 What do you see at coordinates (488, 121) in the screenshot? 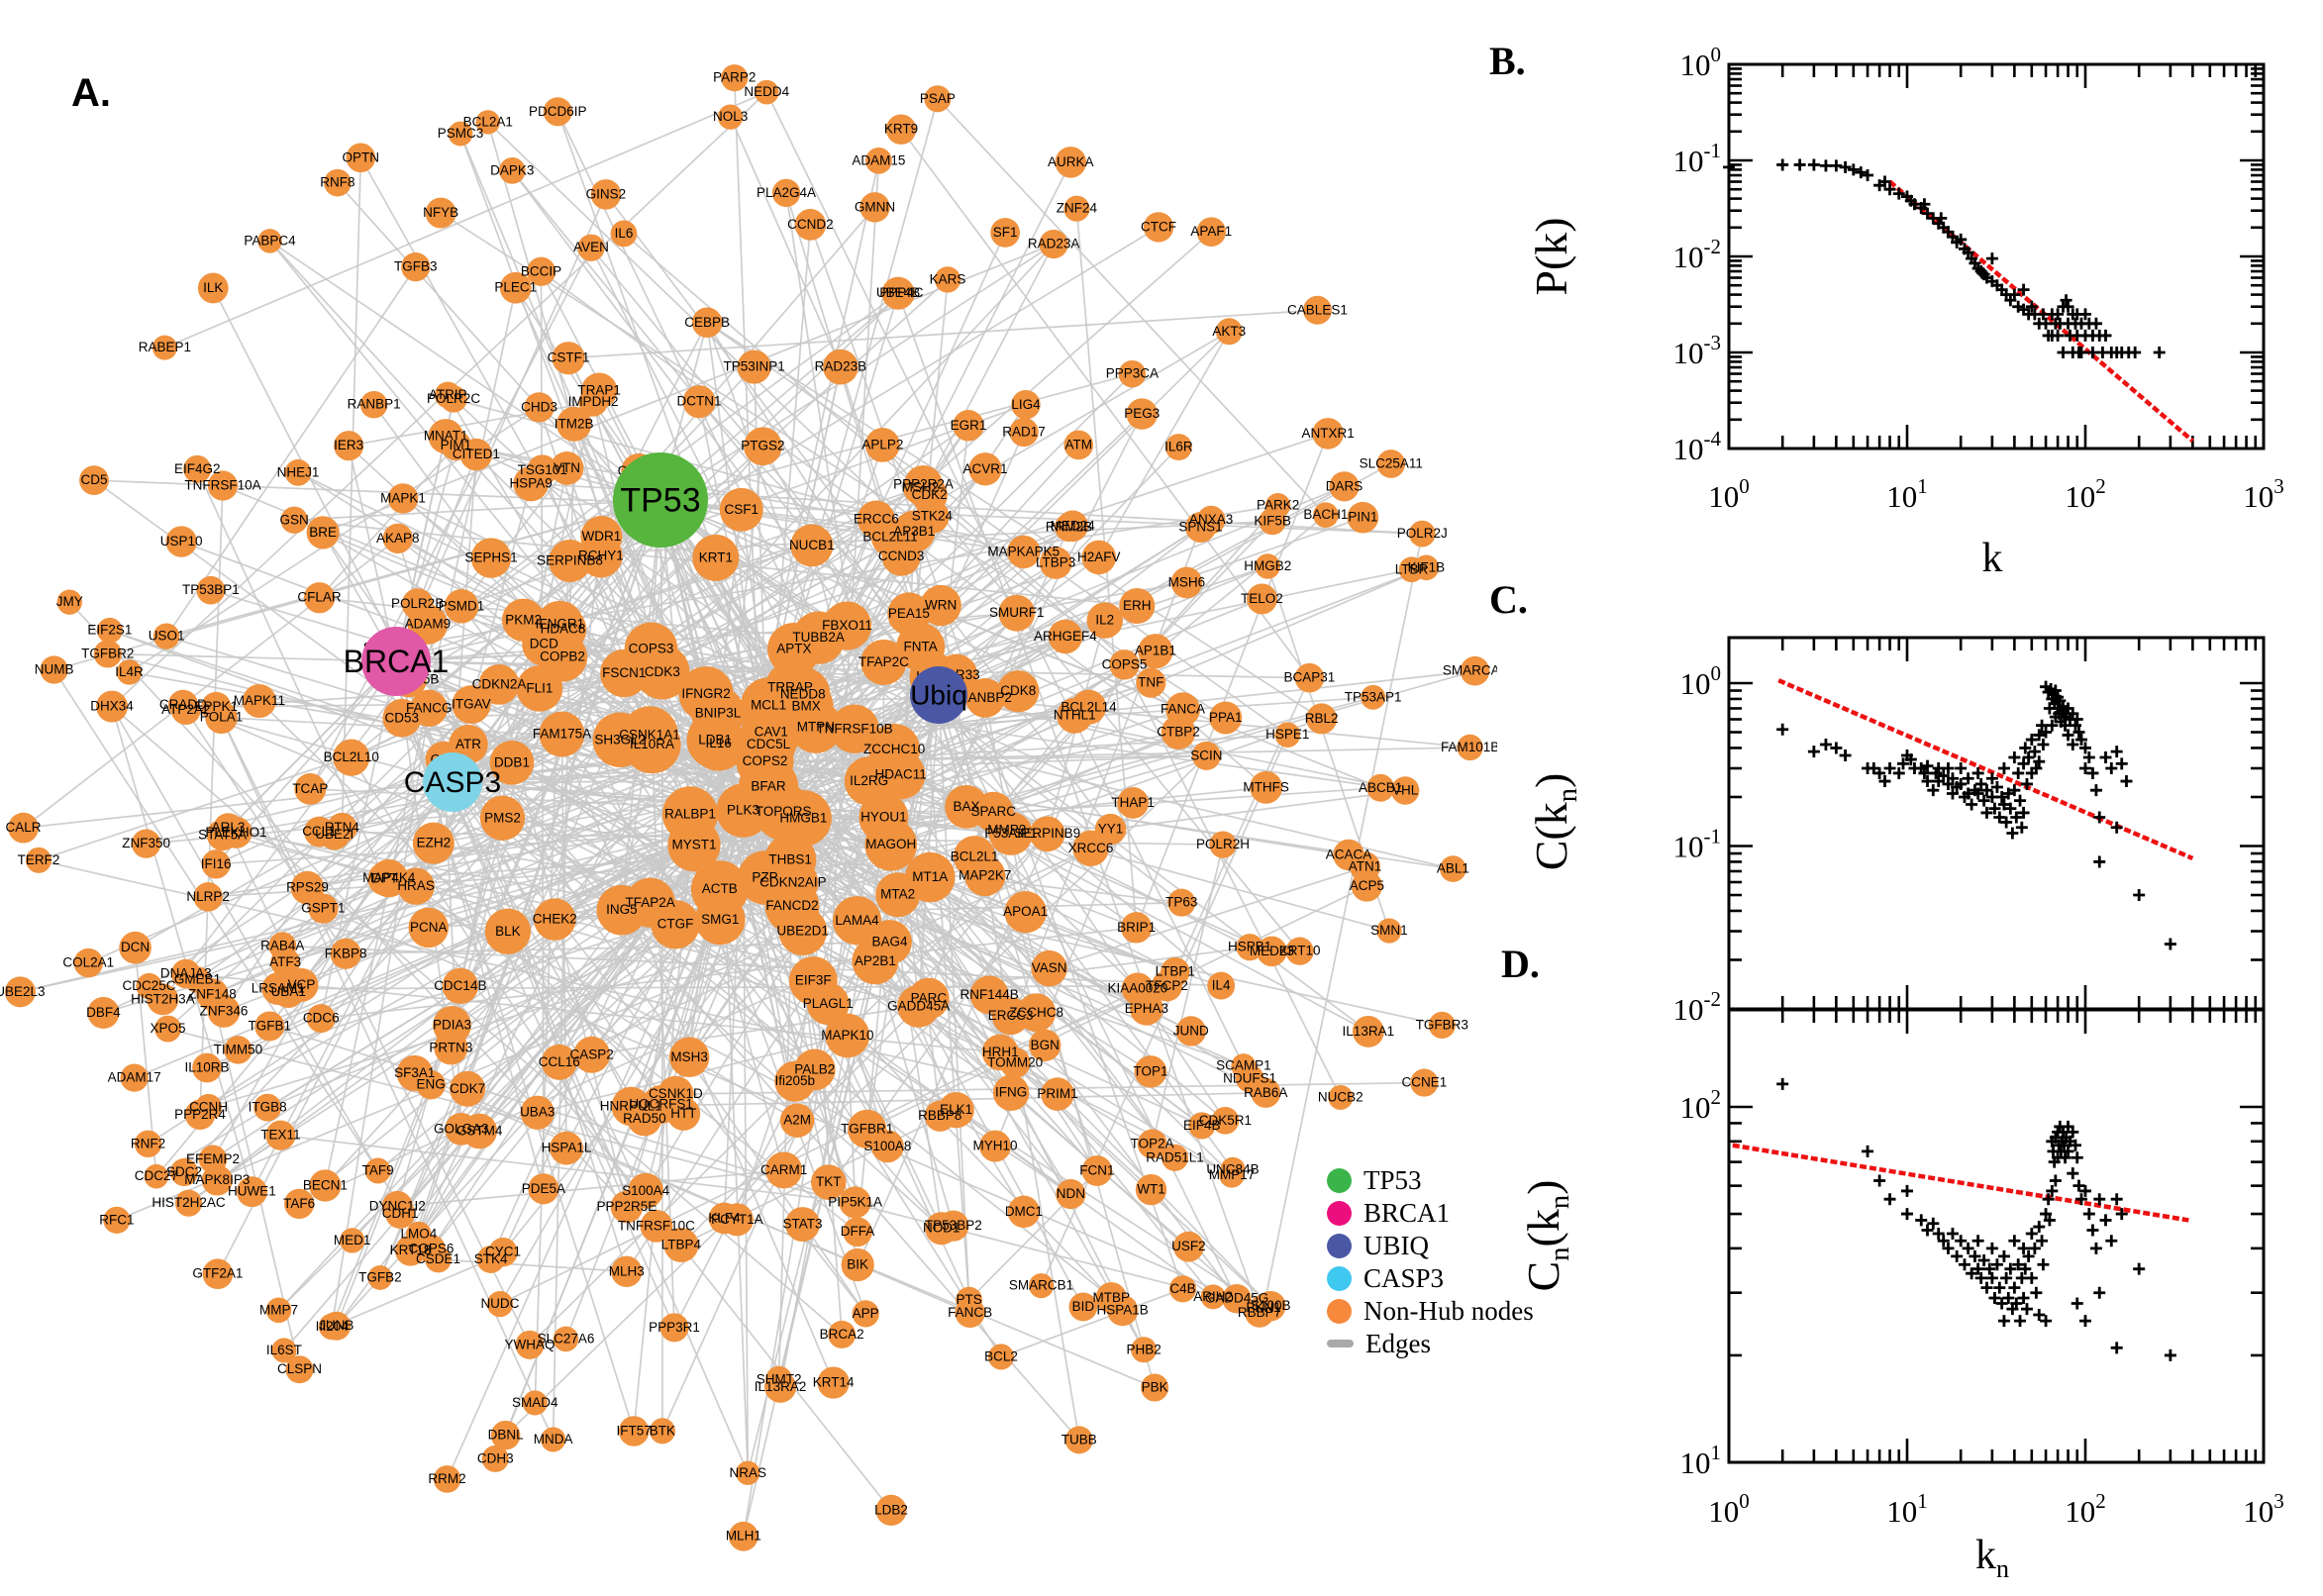
I see `gene-node-label: BCL2A1` at bounding box center [488, 121].